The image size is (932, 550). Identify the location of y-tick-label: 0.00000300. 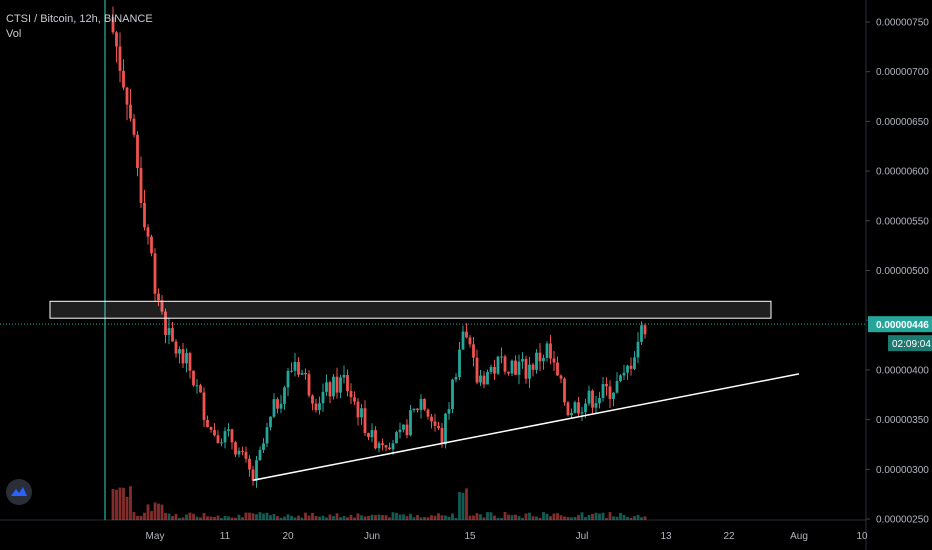
(902, 470).